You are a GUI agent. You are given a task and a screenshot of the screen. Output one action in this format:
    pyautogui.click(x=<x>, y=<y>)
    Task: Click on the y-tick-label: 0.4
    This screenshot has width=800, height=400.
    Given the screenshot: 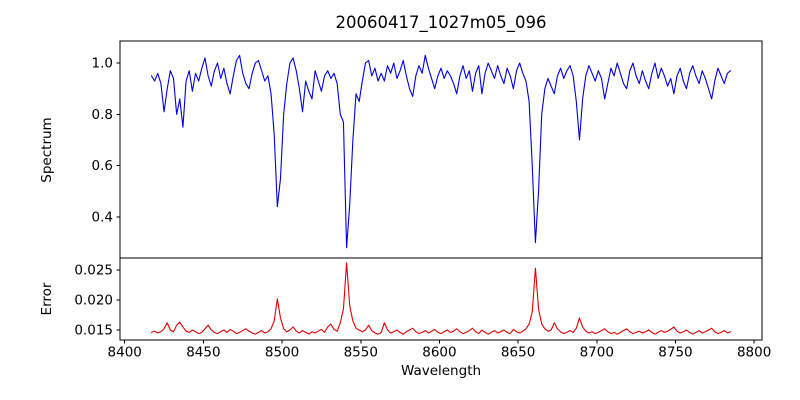 What is the action you would take?
    pyautogui.click(x=102, y=217)
    